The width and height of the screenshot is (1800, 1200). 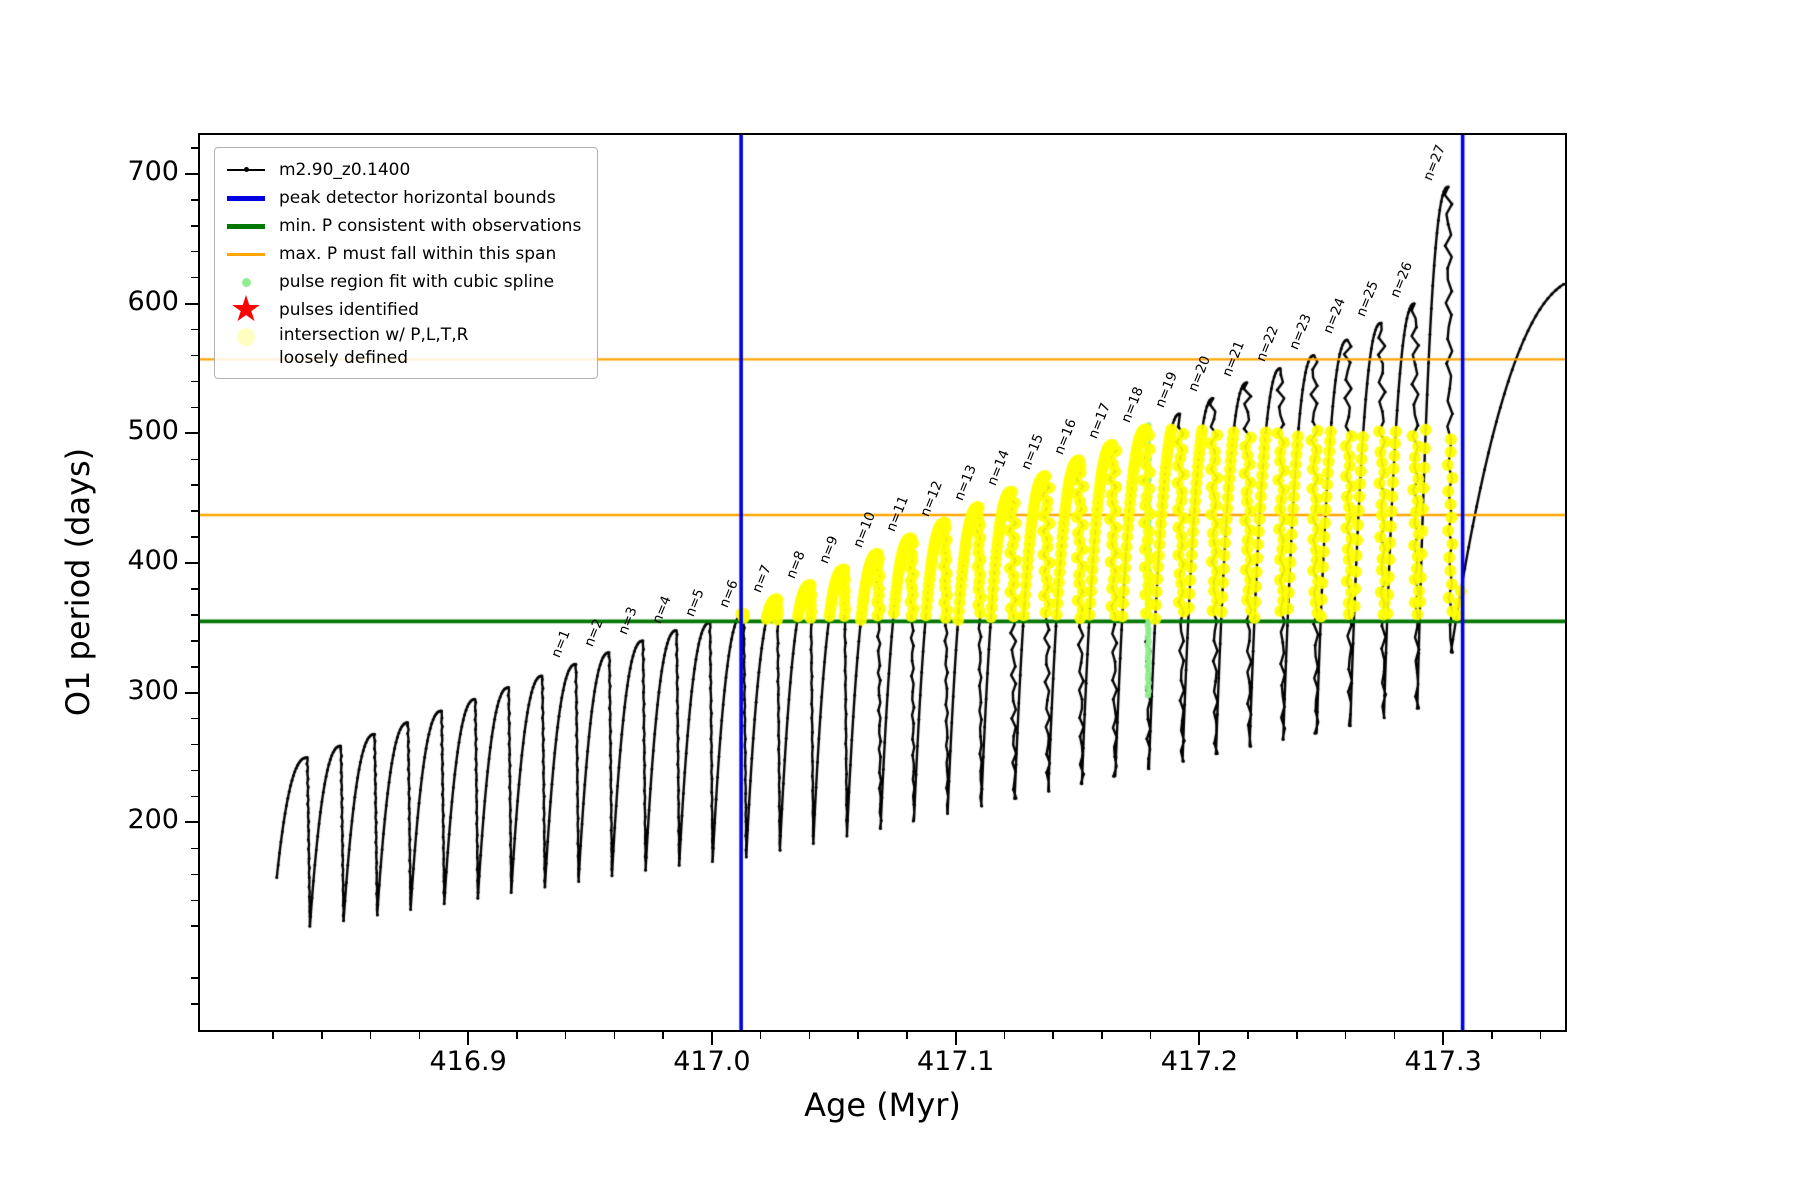 I want to click on legend-label: pulses identified, so click(x=349, y=309).